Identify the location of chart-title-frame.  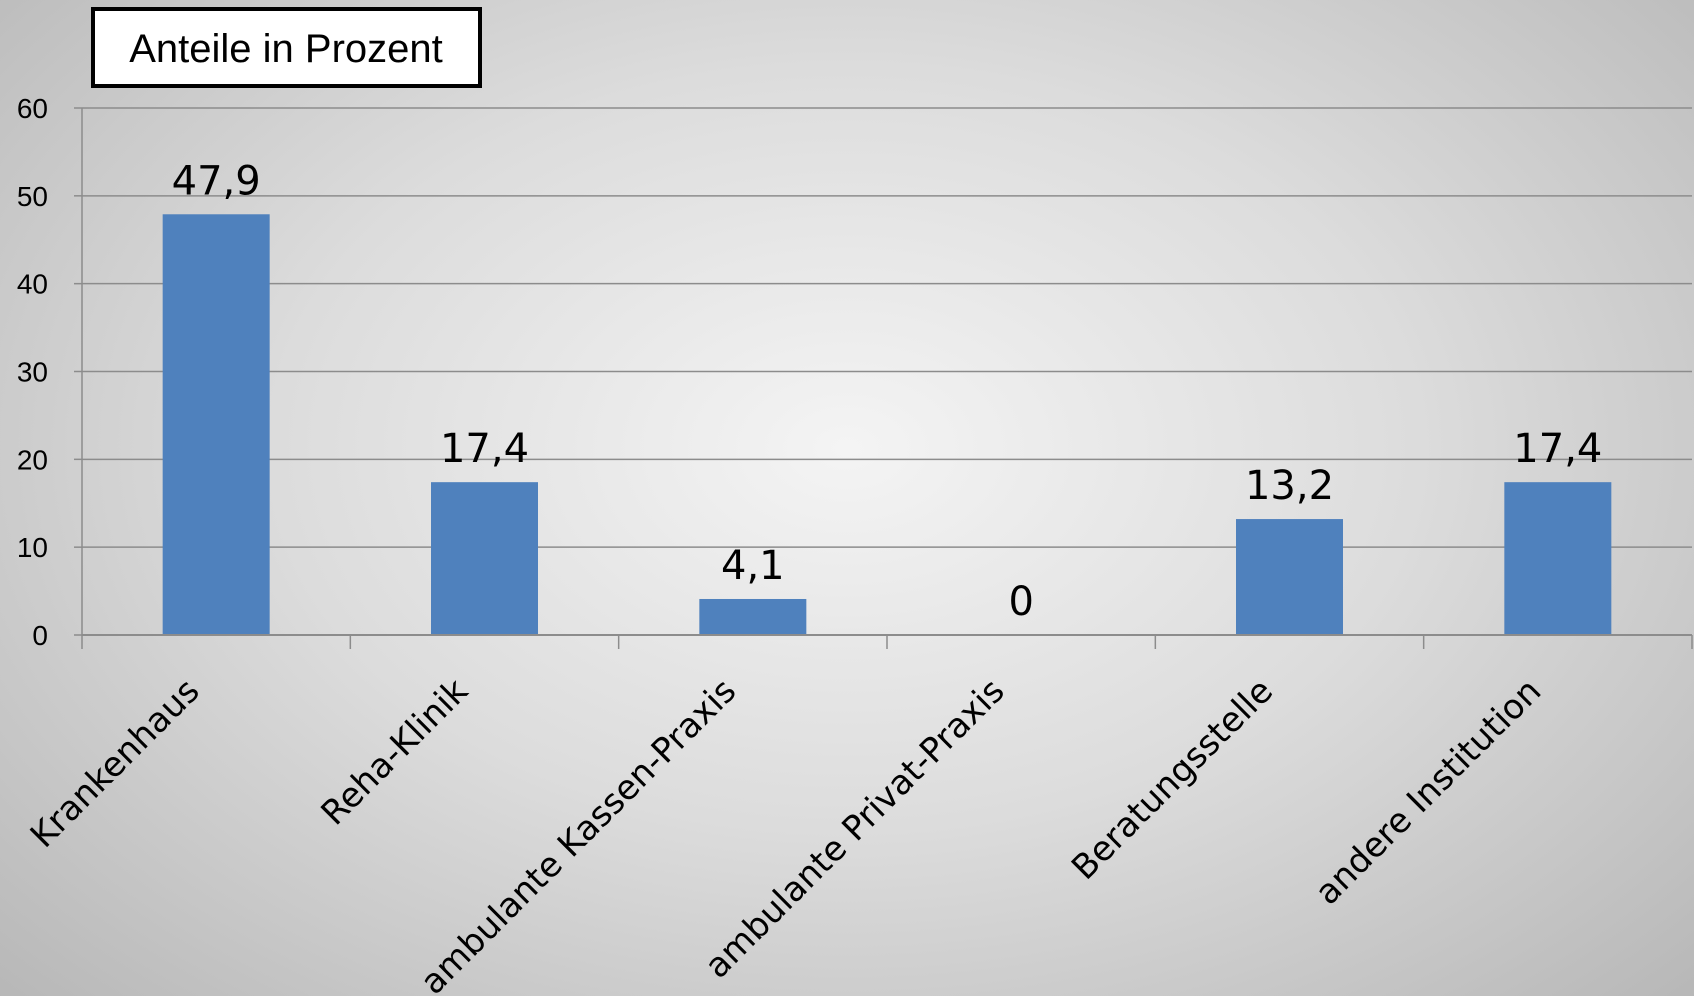
(286, 47).